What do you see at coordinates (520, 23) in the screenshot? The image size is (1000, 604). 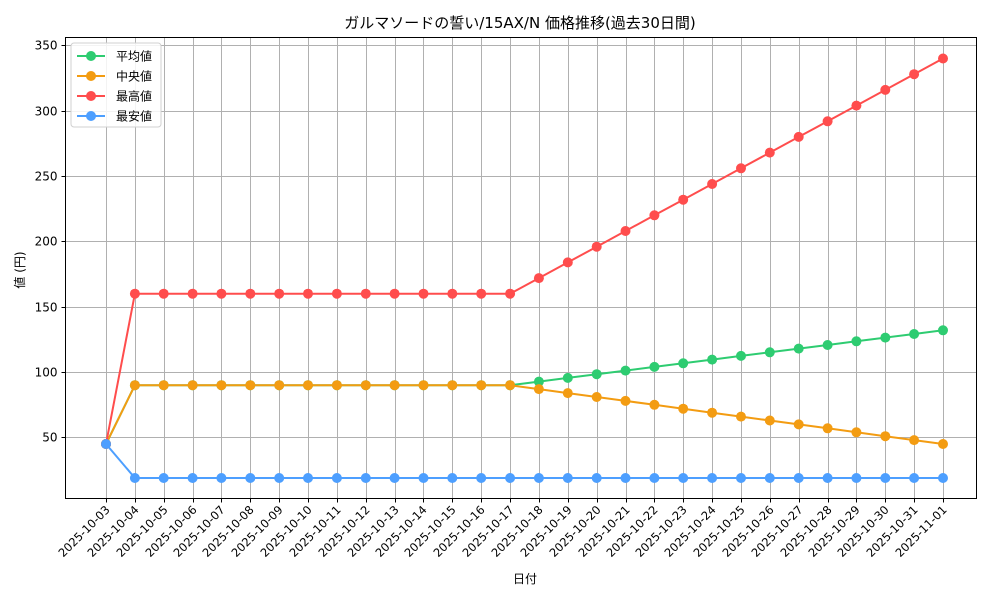 I see `chart-title: ガルマソードの誓い/15AX/N 価格推移(過去30日間)` at bounding box center [520, 23].